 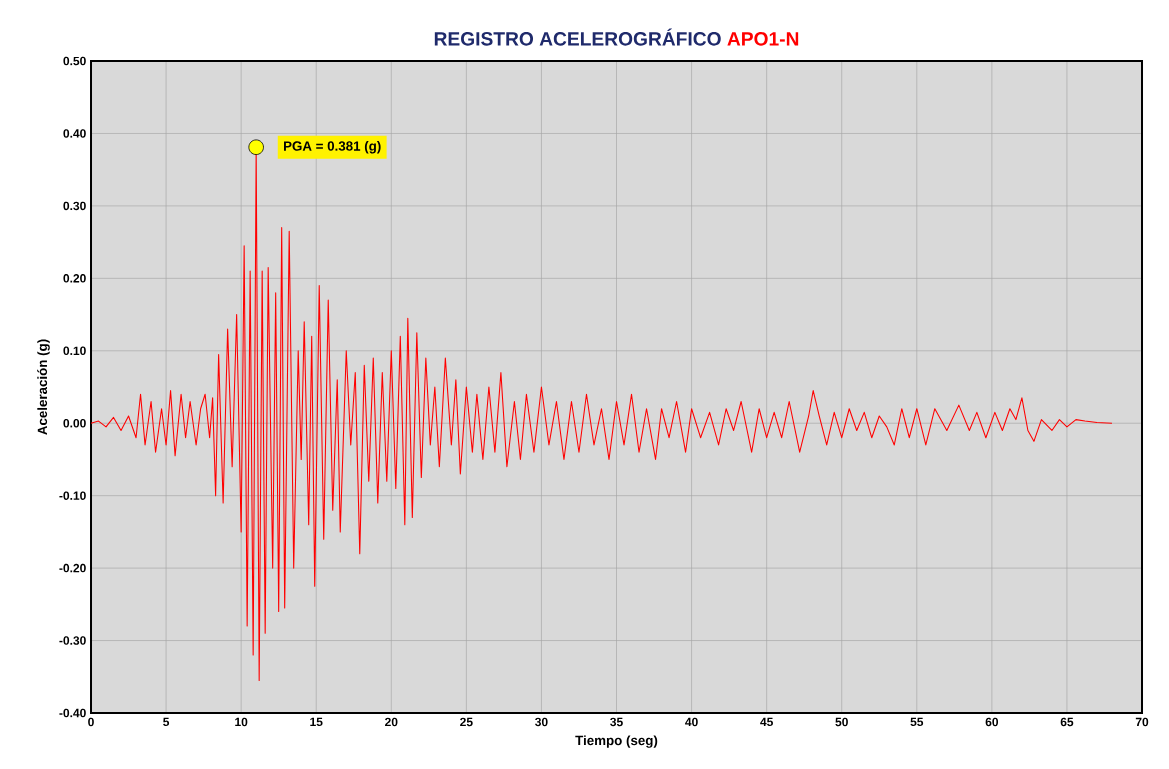 I want to click on y-axis-title: Aceleración (g), so click(x=43, y=387).